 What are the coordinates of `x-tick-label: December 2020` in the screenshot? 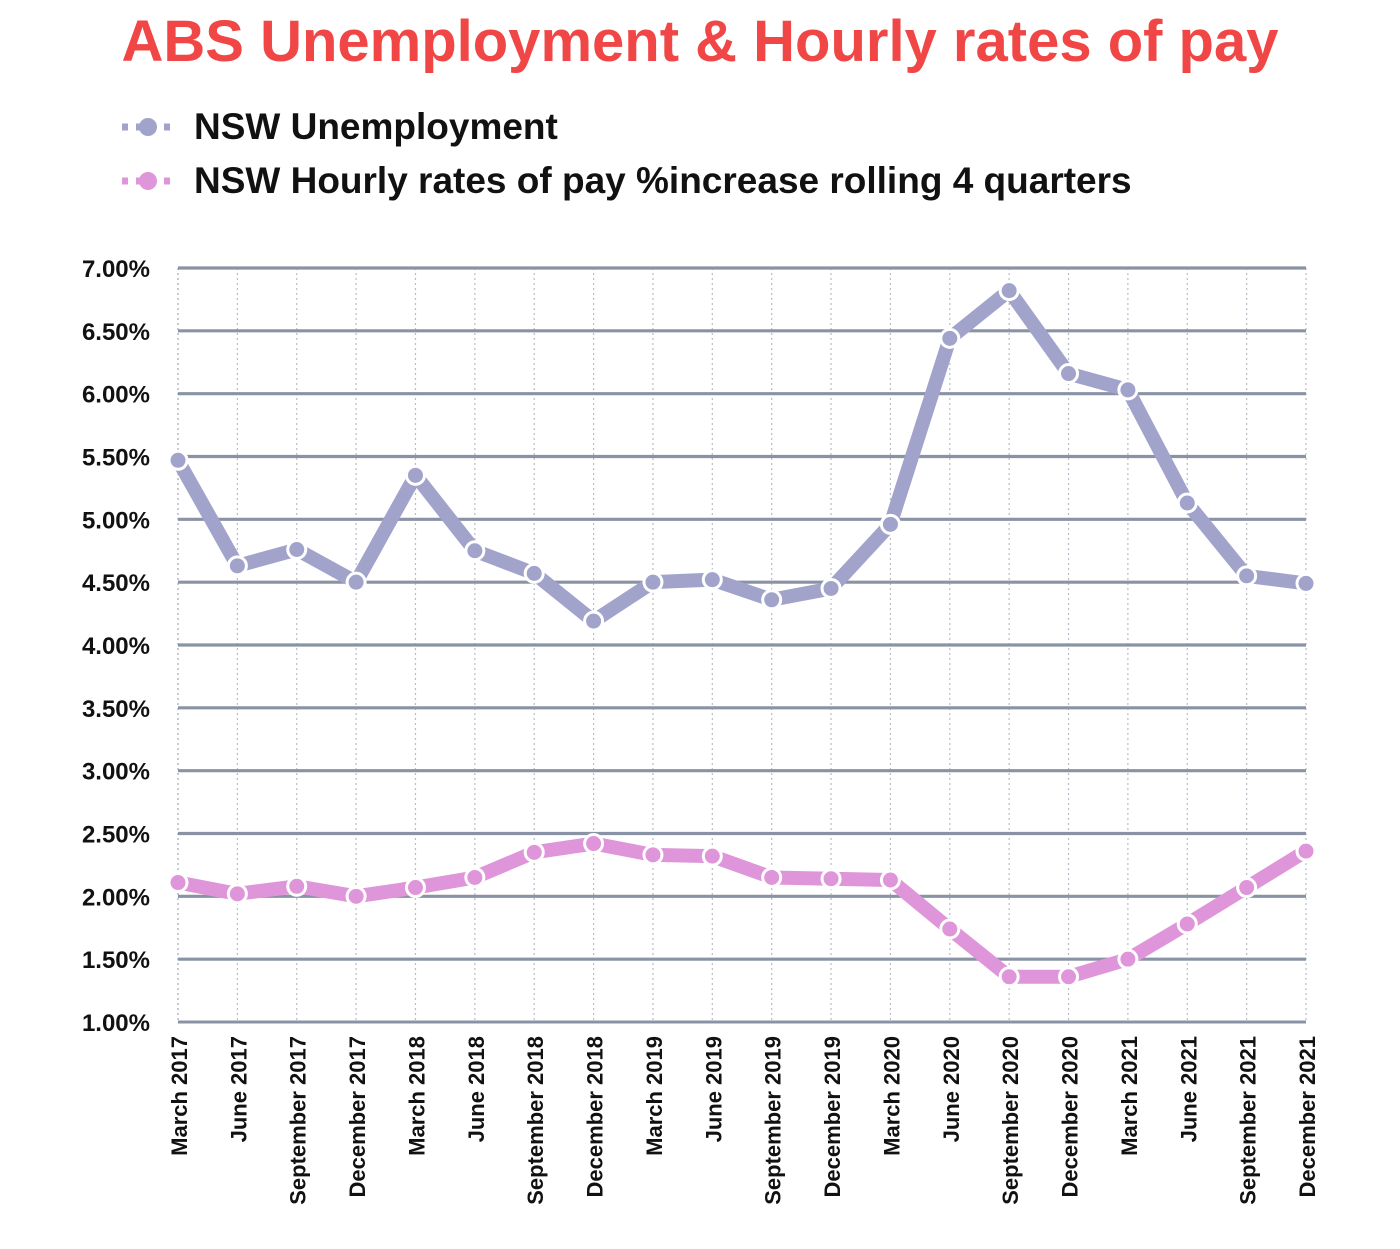 It's located at (1070, 1116).